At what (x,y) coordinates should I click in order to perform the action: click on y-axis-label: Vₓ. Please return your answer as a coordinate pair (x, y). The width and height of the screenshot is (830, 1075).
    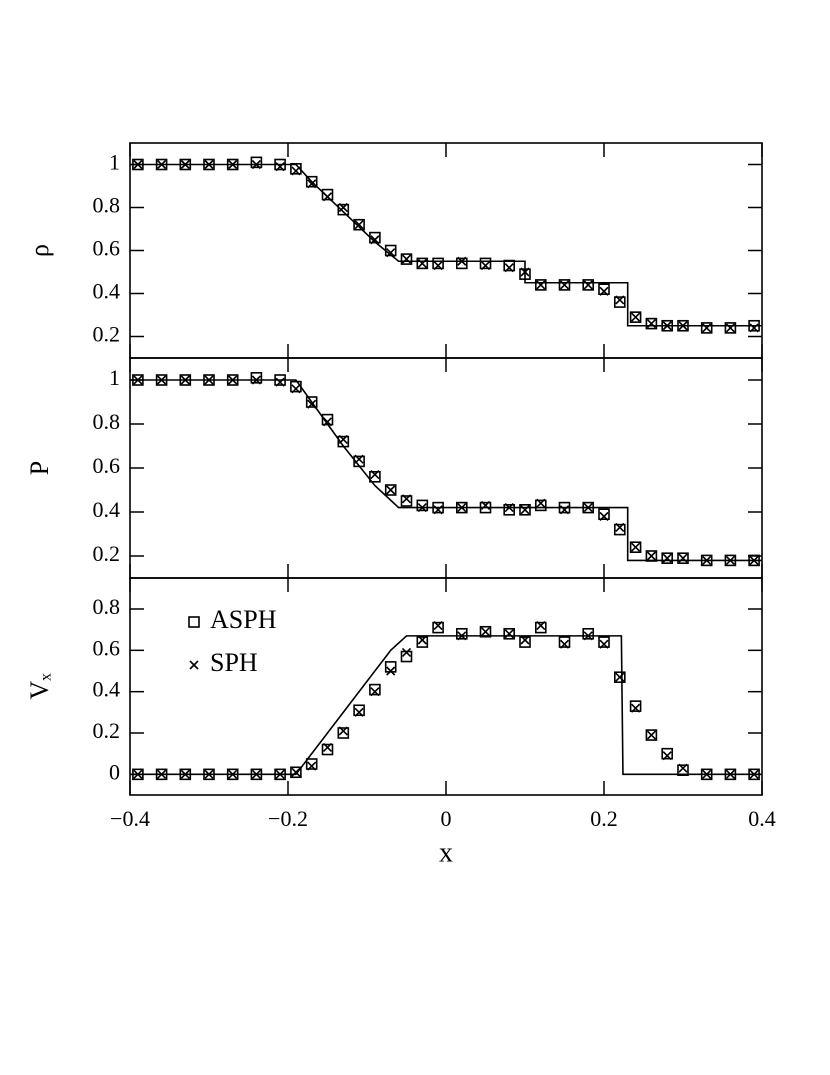
    Looking at the image, I should click on (39, 686).